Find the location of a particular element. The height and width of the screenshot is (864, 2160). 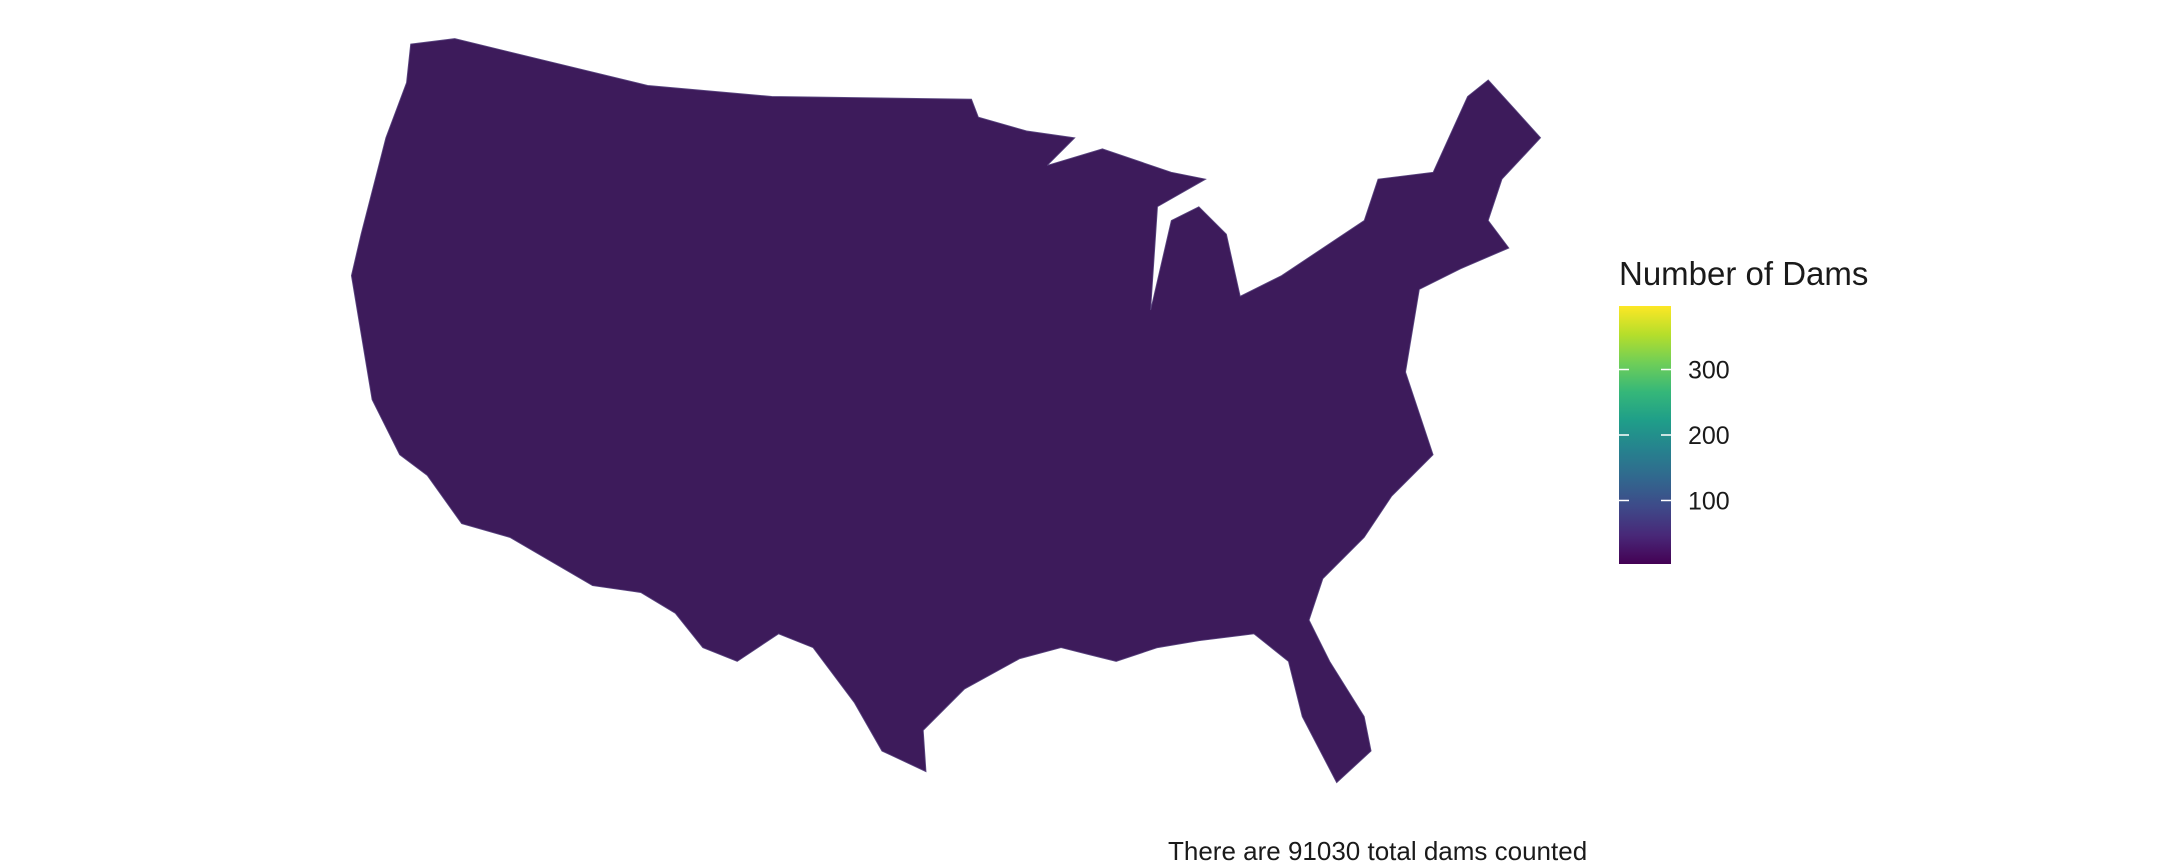

caption: There are 91030 total dams counted is located at coordinates (1377, 850).